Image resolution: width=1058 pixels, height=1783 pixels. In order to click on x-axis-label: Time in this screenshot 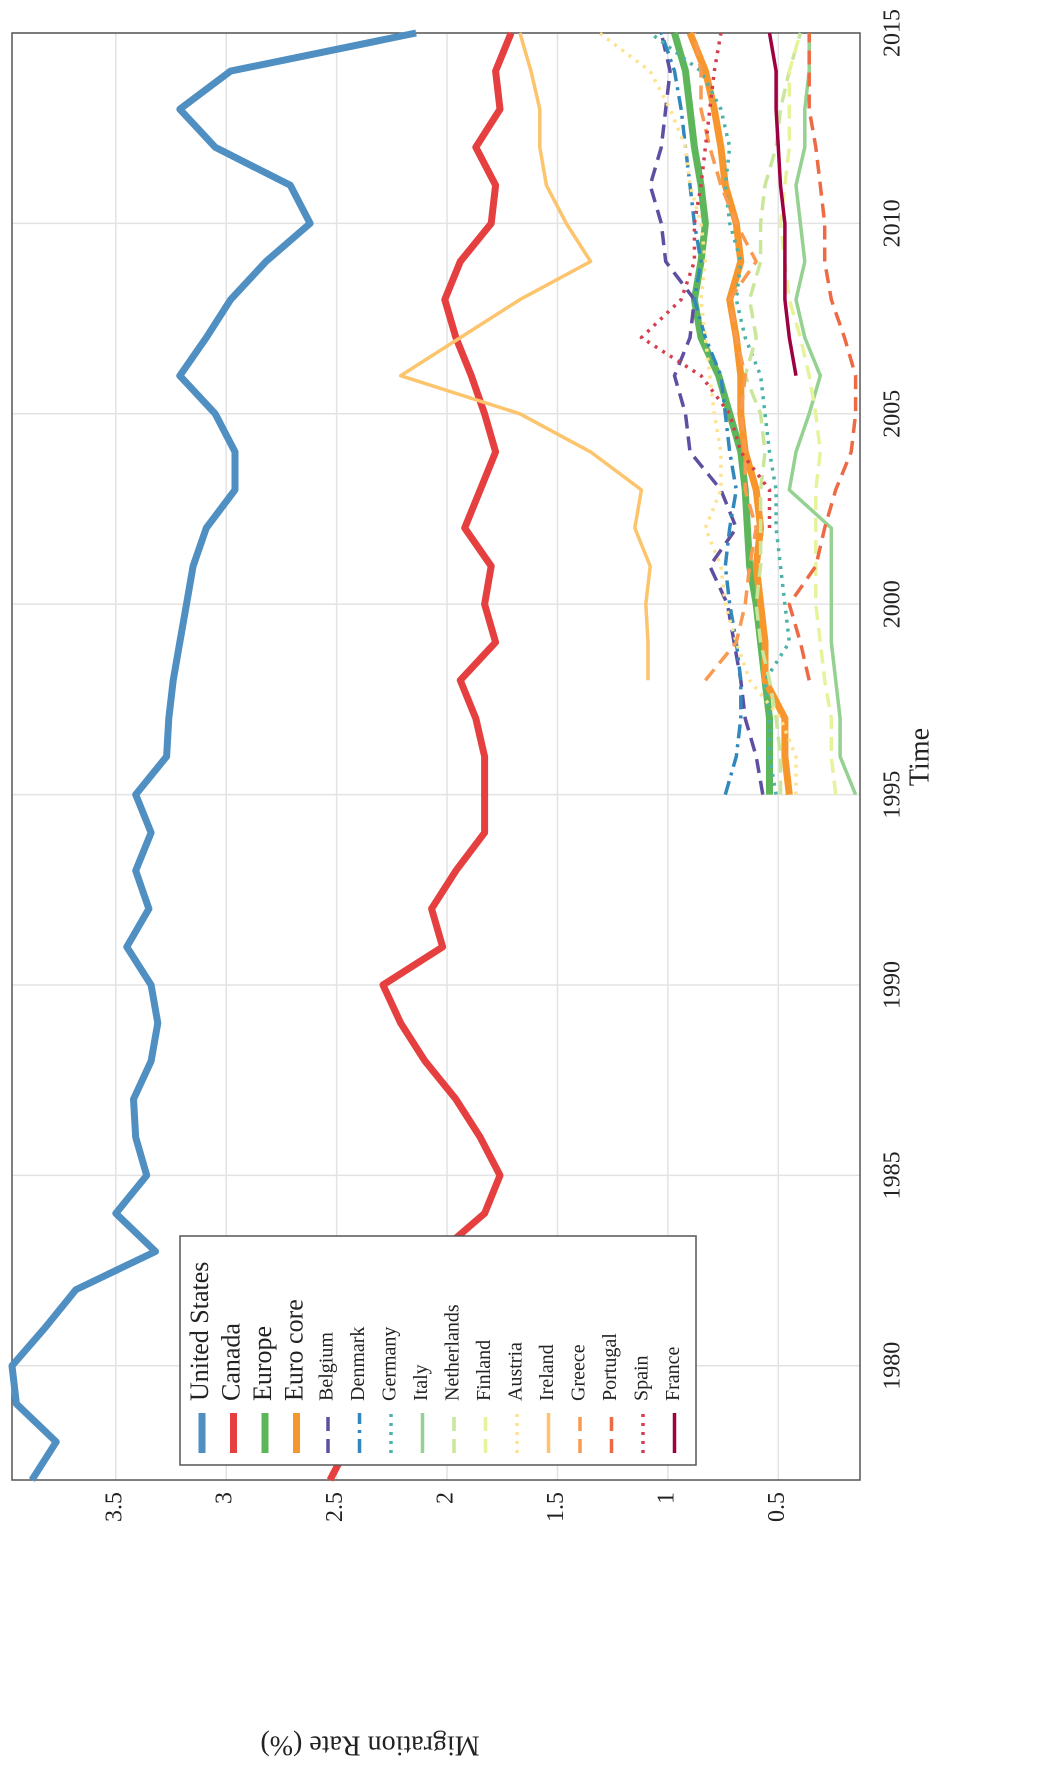, I will do `click(919, 757)`.